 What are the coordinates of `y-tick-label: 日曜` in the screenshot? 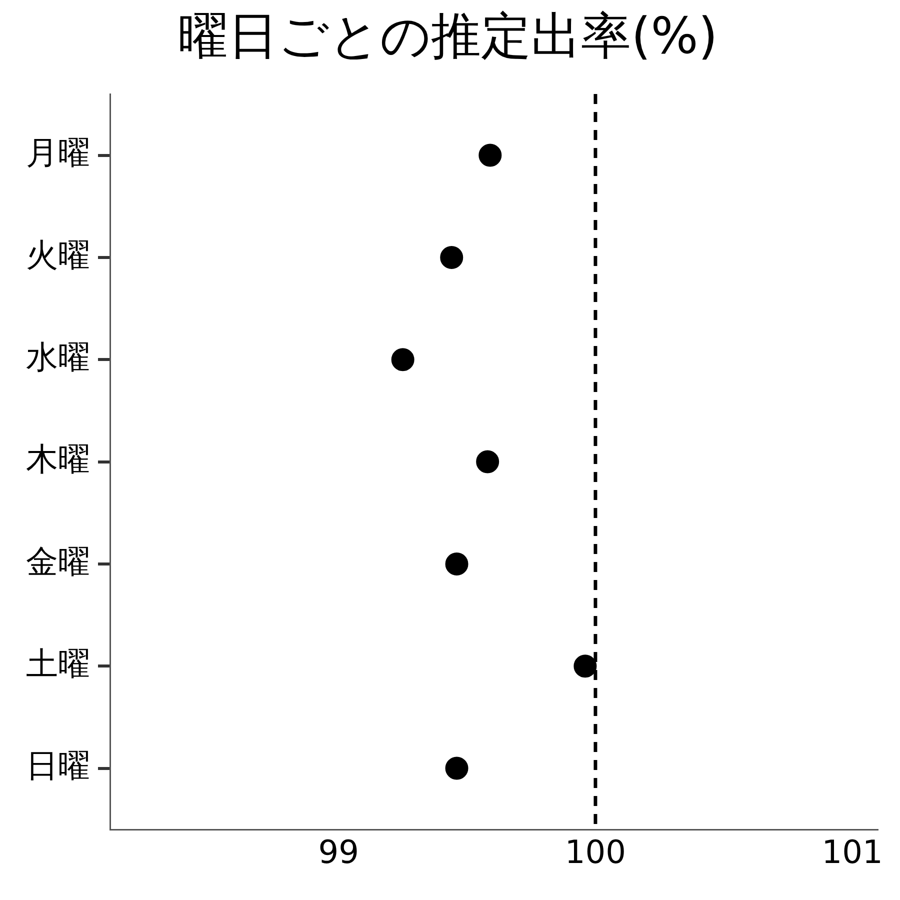 It's located at (58, 765).